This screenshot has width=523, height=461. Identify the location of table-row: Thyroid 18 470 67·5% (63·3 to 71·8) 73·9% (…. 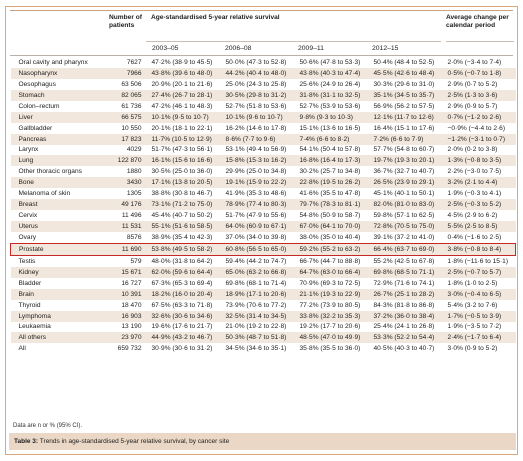
(263, 305).